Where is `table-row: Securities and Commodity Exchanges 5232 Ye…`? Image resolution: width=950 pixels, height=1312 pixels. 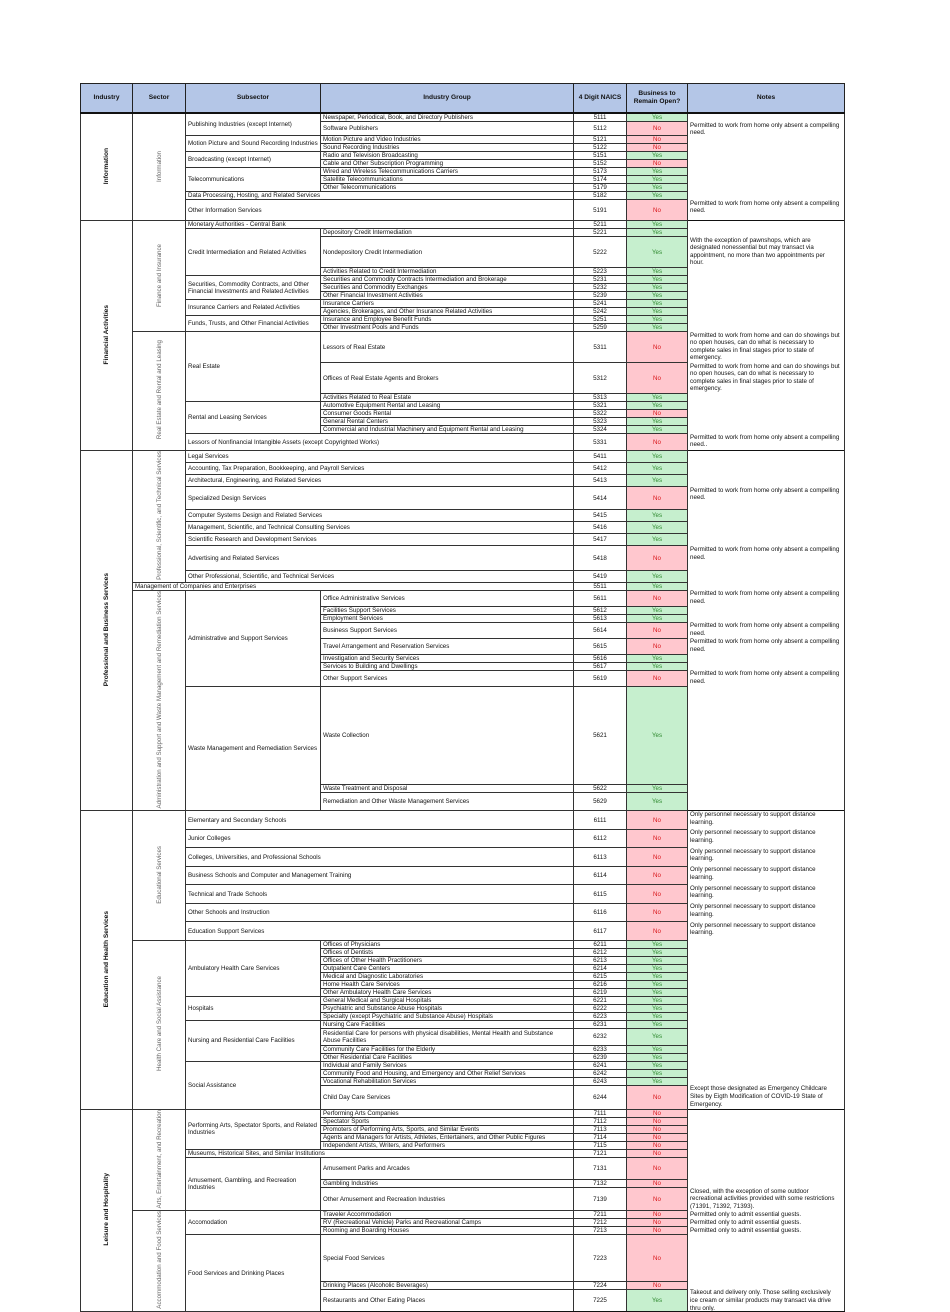
table-row: Securities and Commodity Exchanges 5232 Ye… is located at coordinates (463, 287).